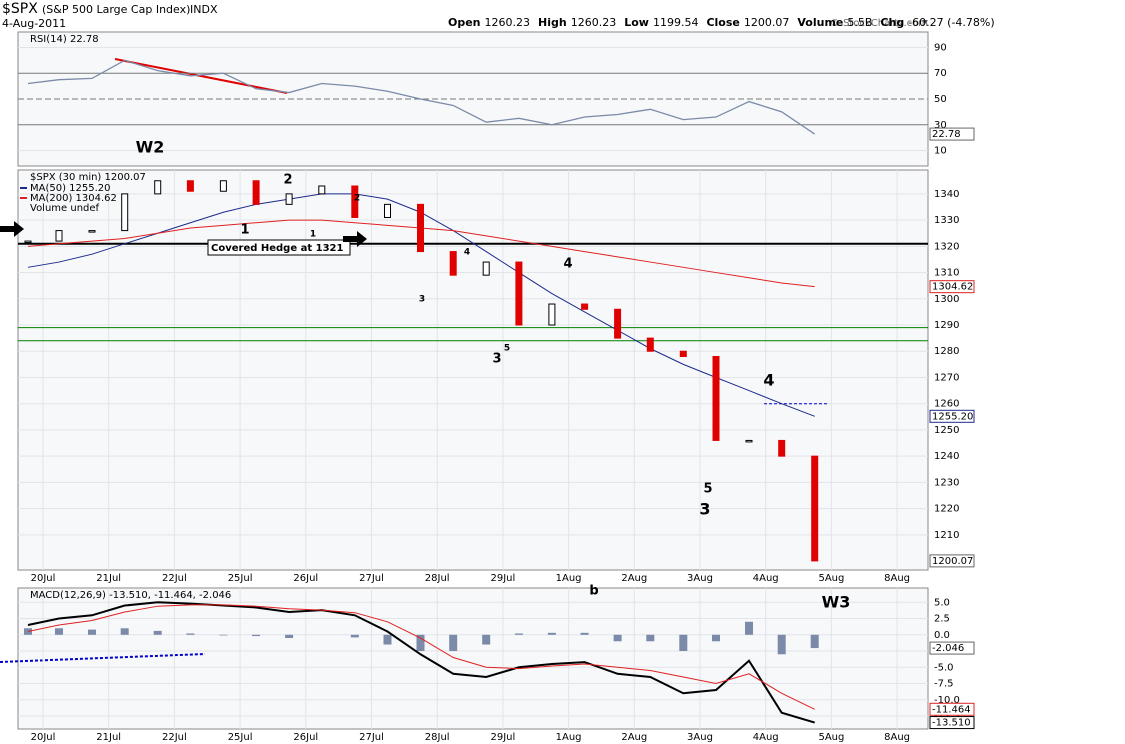 The image size is (1125, 744). What do you see at coordinates (946, 134) in the screenshot?
I see `value-tag-label: 22.78` at bounding box center [946, 134].